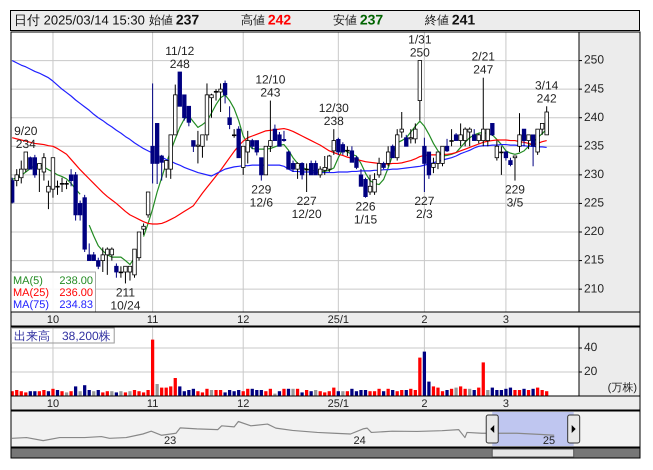 Image resolution: width=653 pixels, height=470 pixels. I want to click on annotation: 211 10/24, so click(125, 298).